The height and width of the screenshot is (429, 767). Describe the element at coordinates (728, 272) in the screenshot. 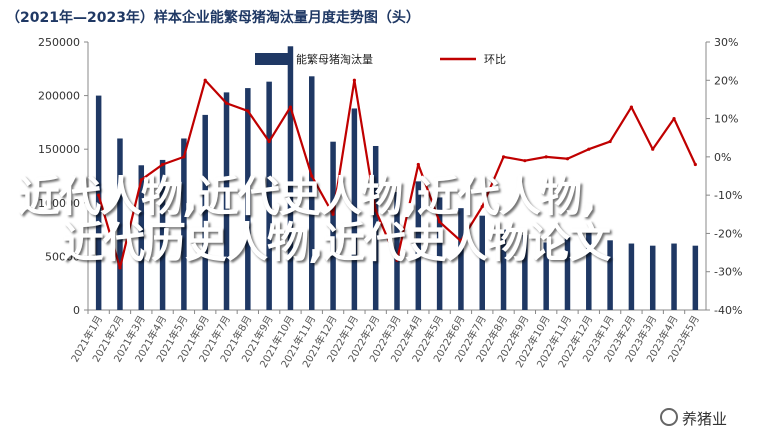

I see `right-tick-label: -30%` at that location.